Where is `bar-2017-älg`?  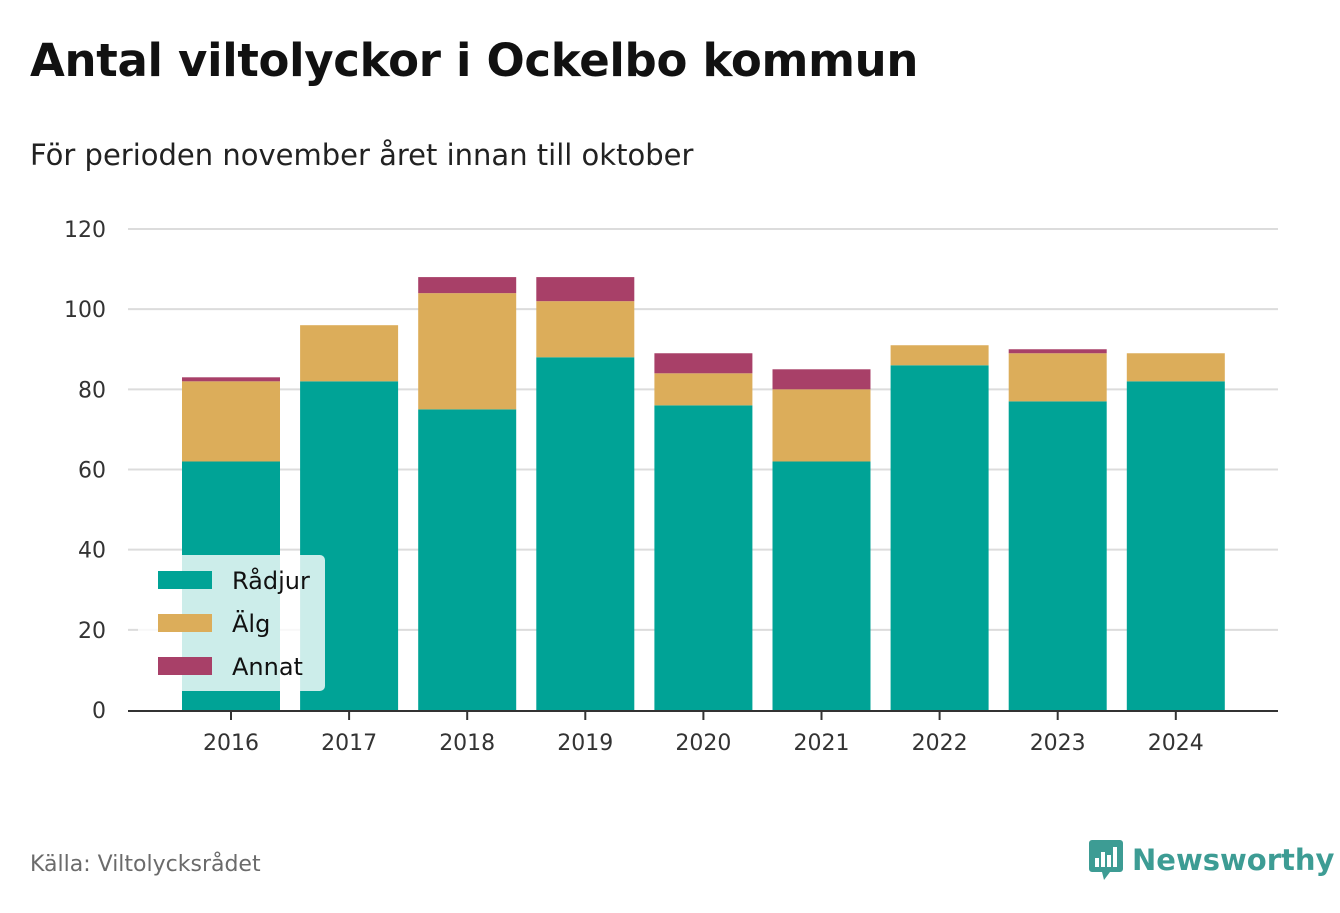 bar-2017-älg is located at coordinates (349, 353).